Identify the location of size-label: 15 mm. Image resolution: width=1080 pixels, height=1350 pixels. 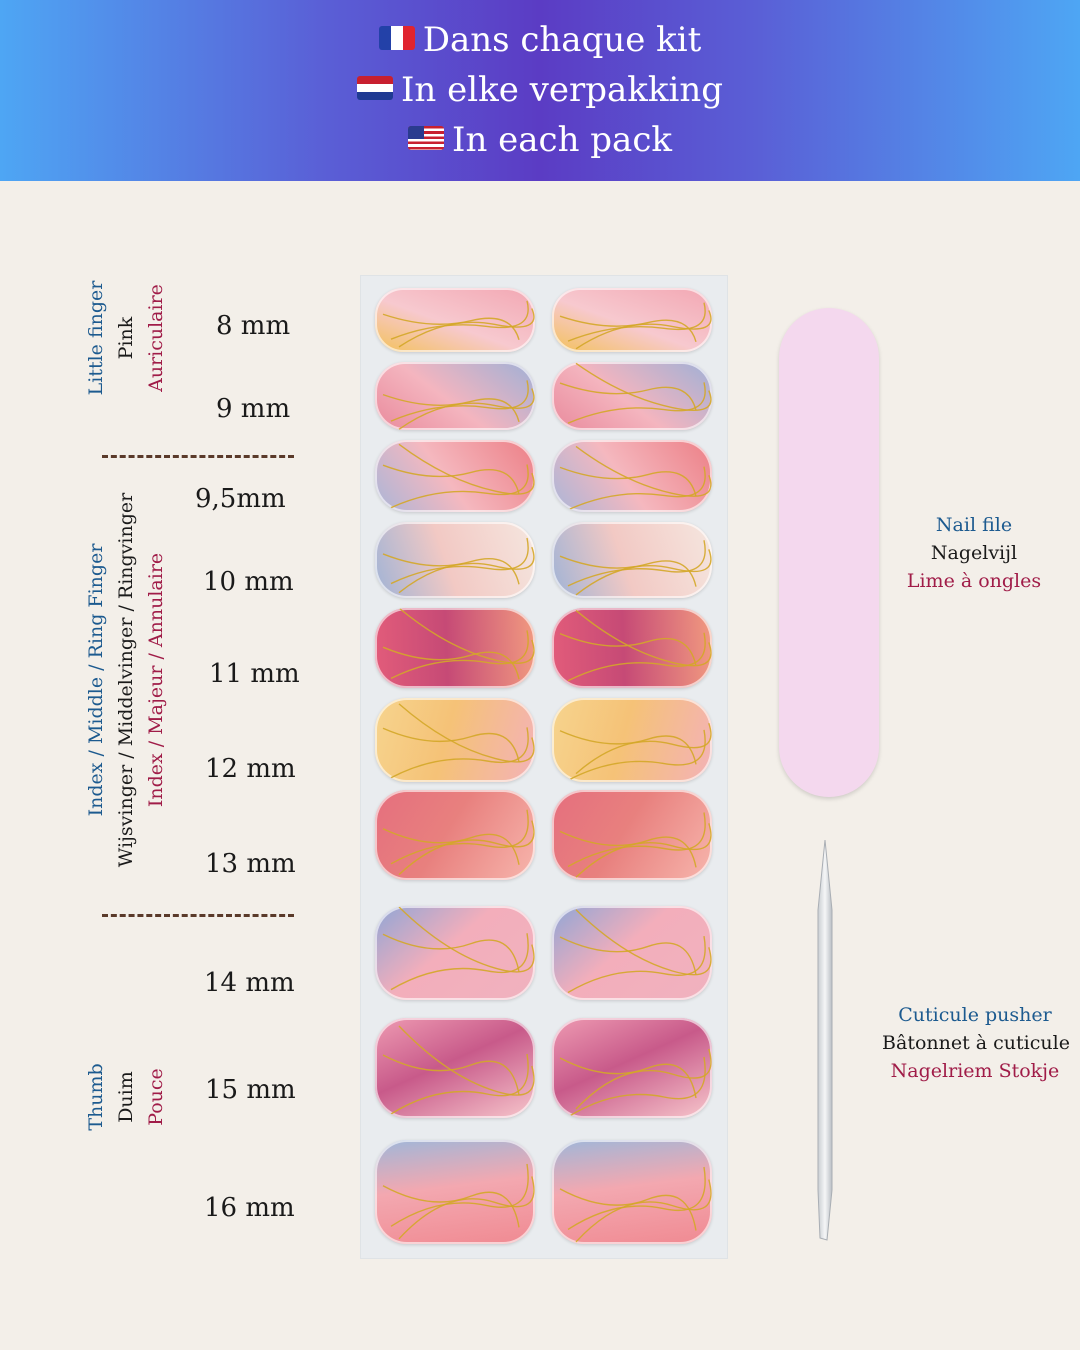
(250, 1090).